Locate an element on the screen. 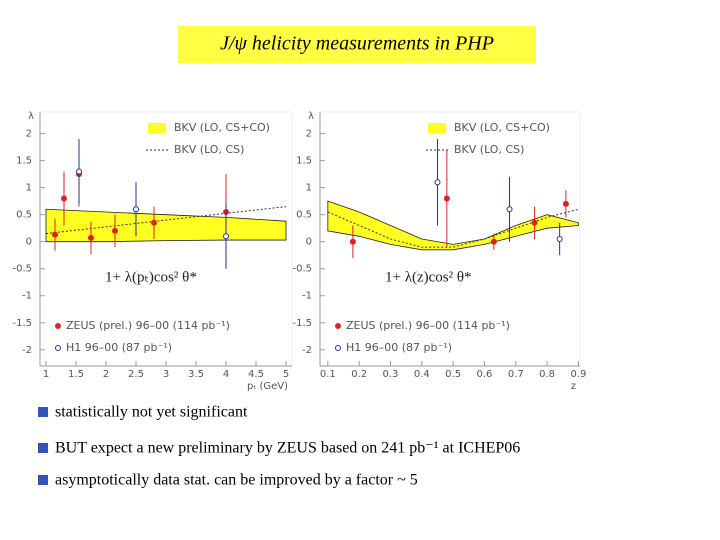 Image resolution: width=720 pixels, height=540 pixels. x-tick-label: 1.5 is located at coordinates (76, 374).